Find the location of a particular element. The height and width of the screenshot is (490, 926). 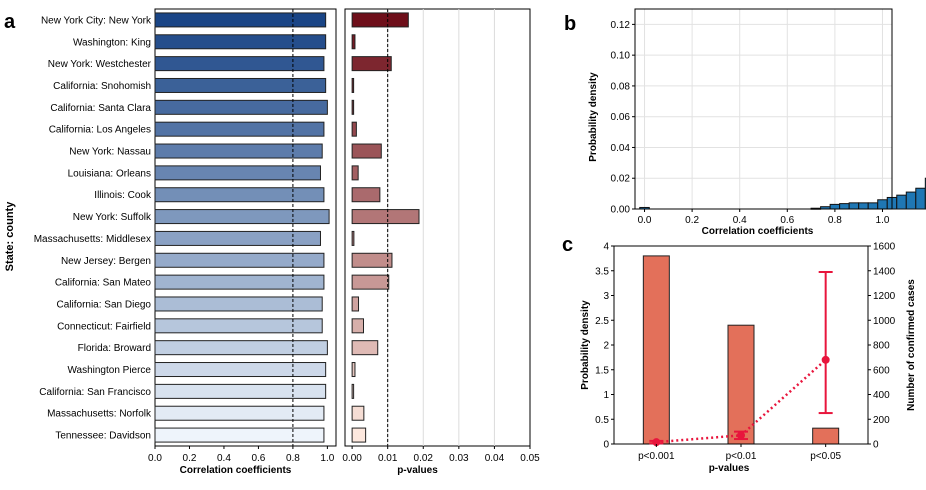

c-ytick-label: 2.5 is located at coordinates (602, 321).